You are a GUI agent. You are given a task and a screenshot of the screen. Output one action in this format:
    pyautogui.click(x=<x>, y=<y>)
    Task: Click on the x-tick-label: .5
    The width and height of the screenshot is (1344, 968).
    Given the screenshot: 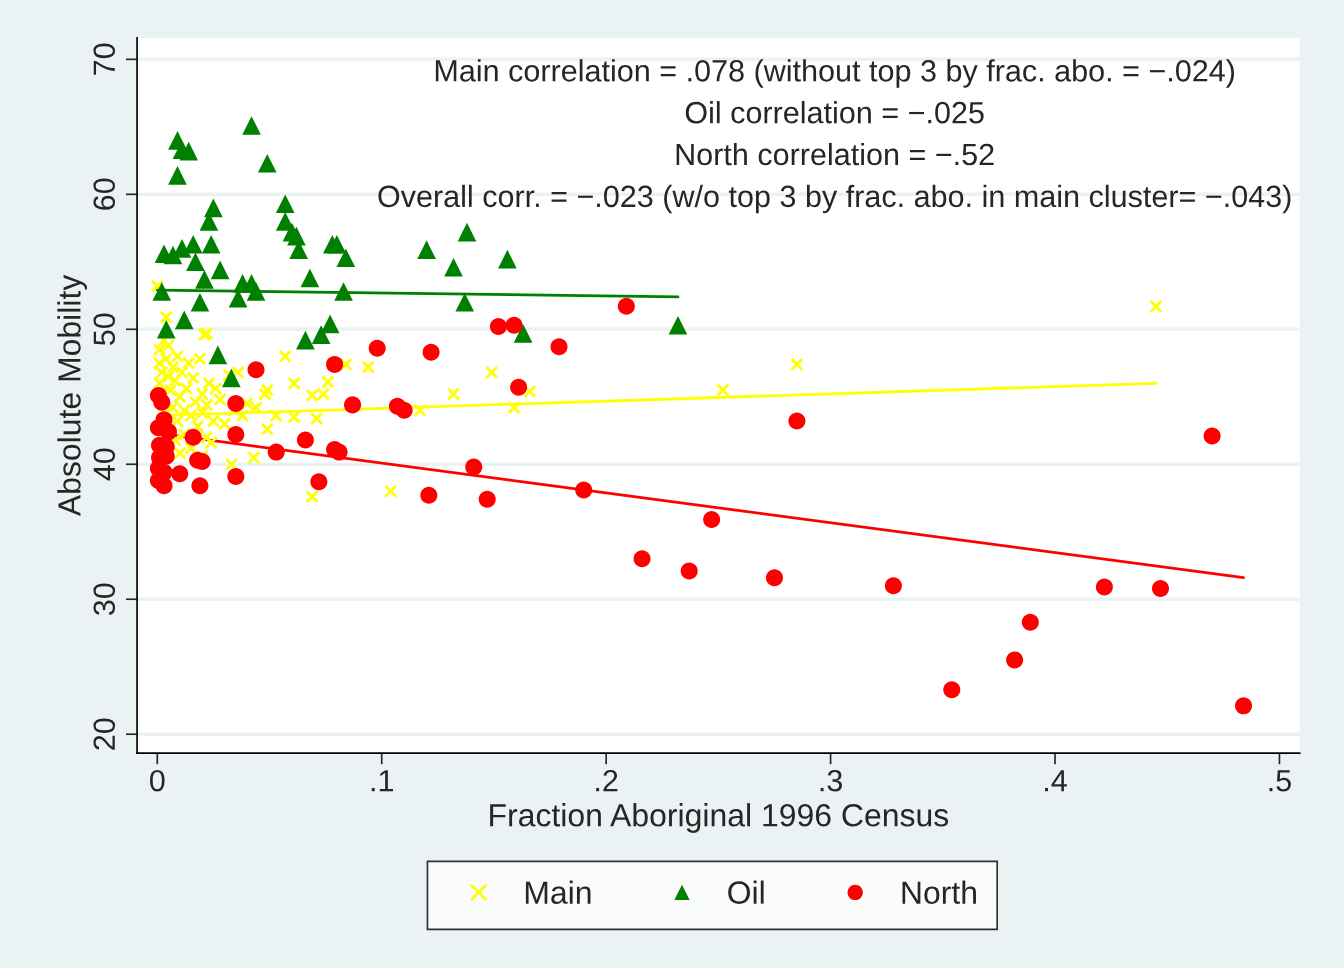 What is the action you would take?
    pyautogui.click(x=1280, y=781)
    